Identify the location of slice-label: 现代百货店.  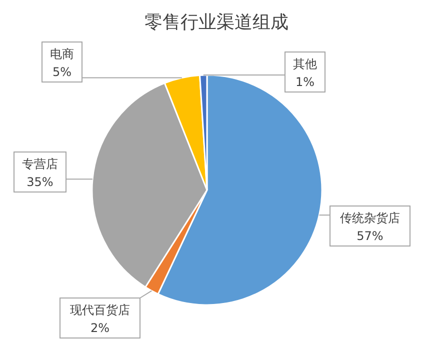
(100, 310).